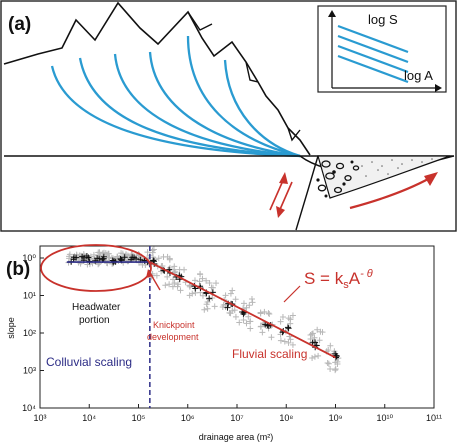 The image size is (458, 446). I want to click on y-tick-label: 10¹, so click(29, 296).